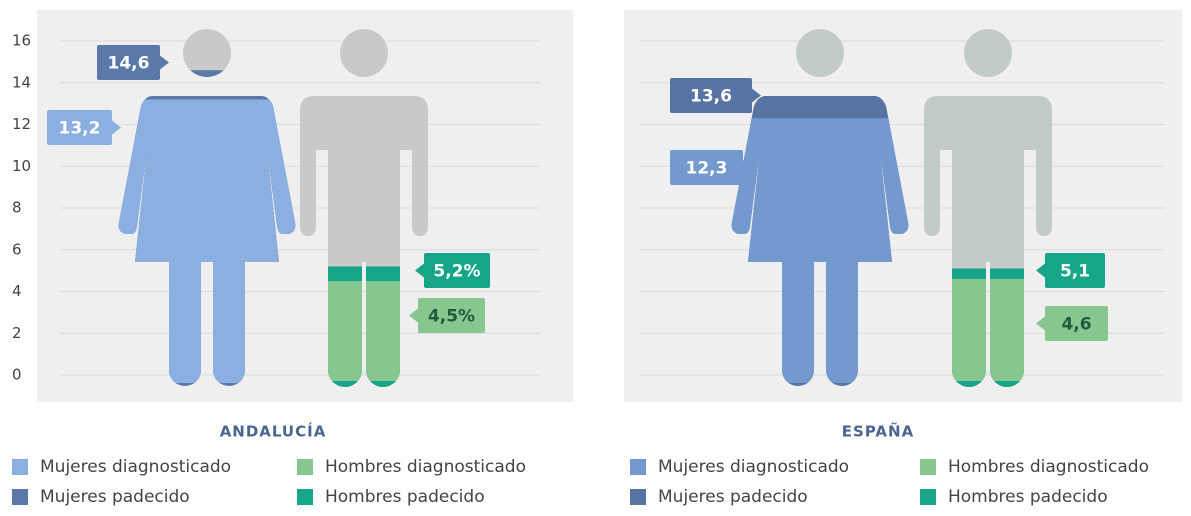  What do you see at coordinates (273, 431) in the screenshot?
I see `chart-title: ANDALUCÍA` at bounding box center [273, 431].